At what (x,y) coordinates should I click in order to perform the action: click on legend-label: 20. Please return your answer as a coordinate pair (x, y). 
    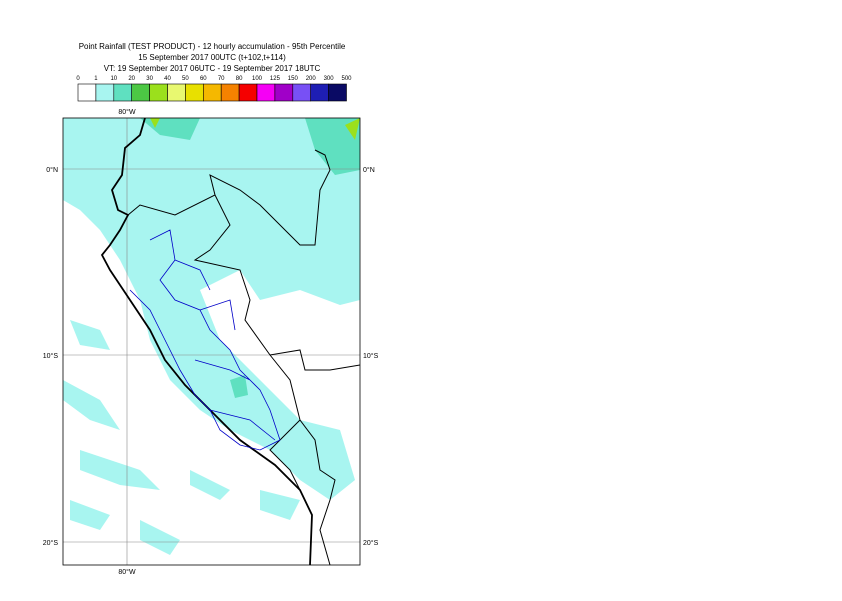
    Looking at the image, I should click on (131, 79).